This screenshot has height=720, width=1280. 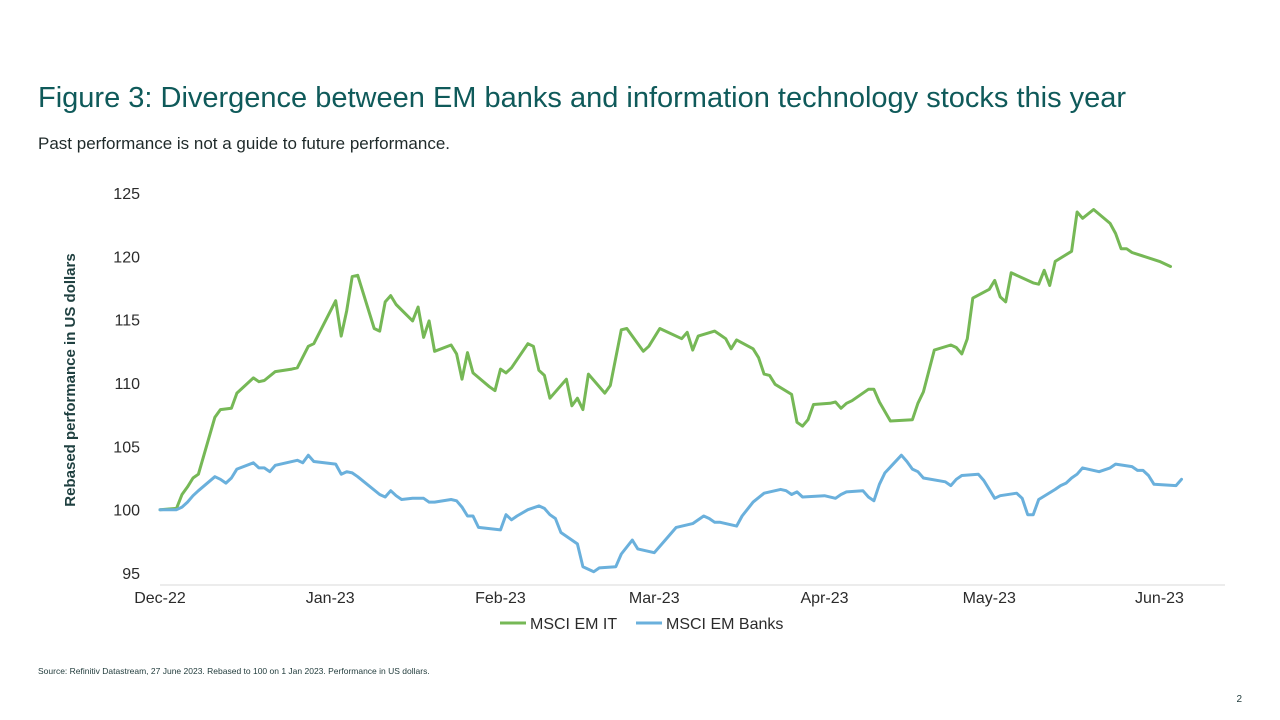 What do you see at coordinates (126, 511) in the screenshot?
I see `y-tick-label: 100` at bounding box center [126, 511].